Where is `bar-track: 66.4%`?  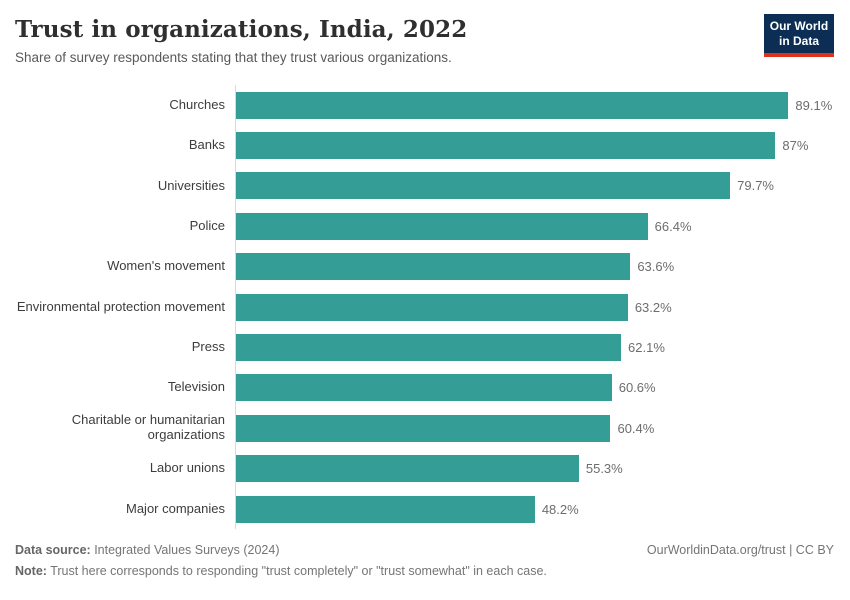
bar-track: 66.4% is located at coordinates (534, 226).